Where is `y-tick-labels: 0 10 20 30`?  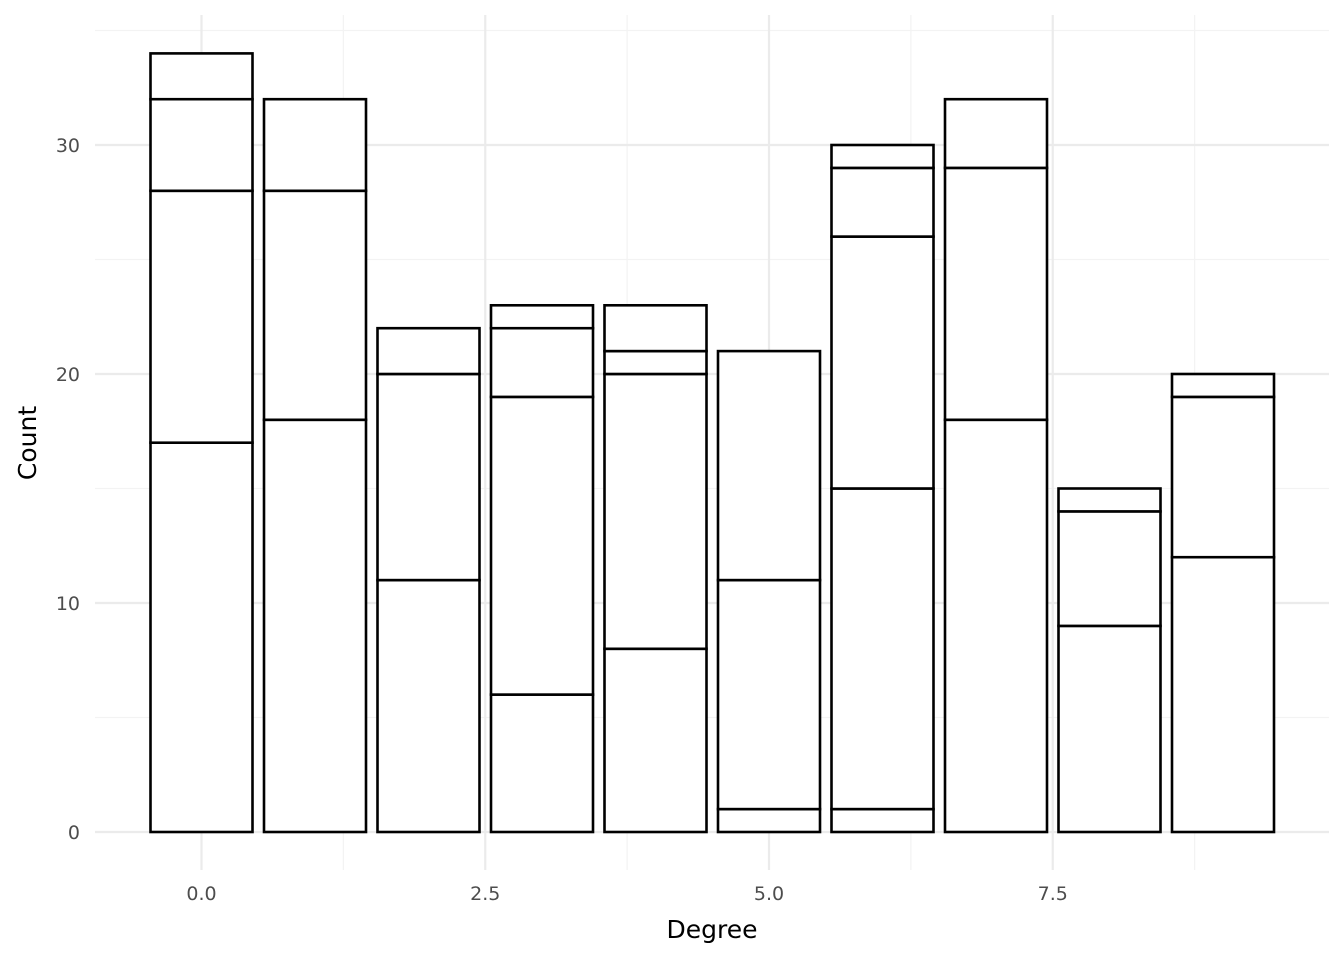
y-tick-labels: 0 10 20 30 is located at coordinates (68, 489).